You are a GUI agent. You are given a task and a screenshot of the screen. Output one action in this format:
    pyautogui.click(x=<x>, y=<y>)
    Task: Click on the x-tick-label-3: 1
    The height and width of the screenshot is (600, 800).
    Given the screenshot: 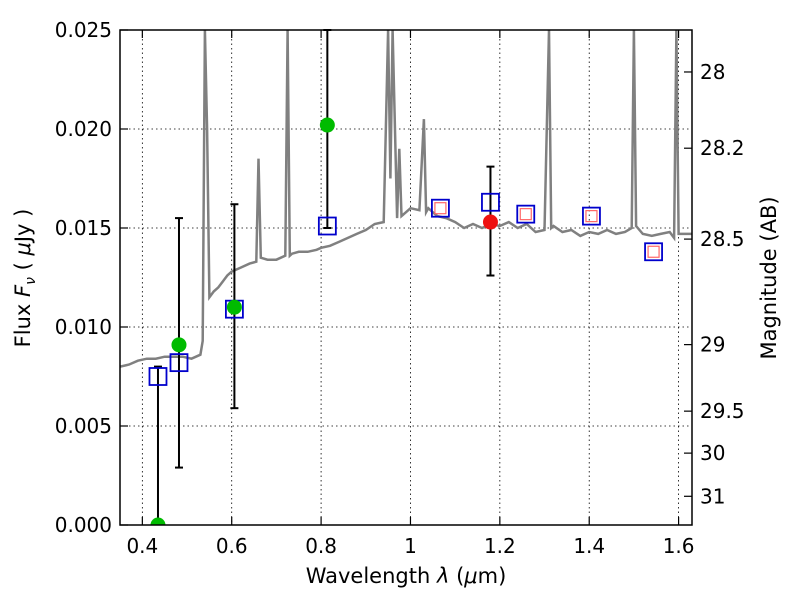 What is the action you would take?
    pyautogui.click(x=410, y=546)
    